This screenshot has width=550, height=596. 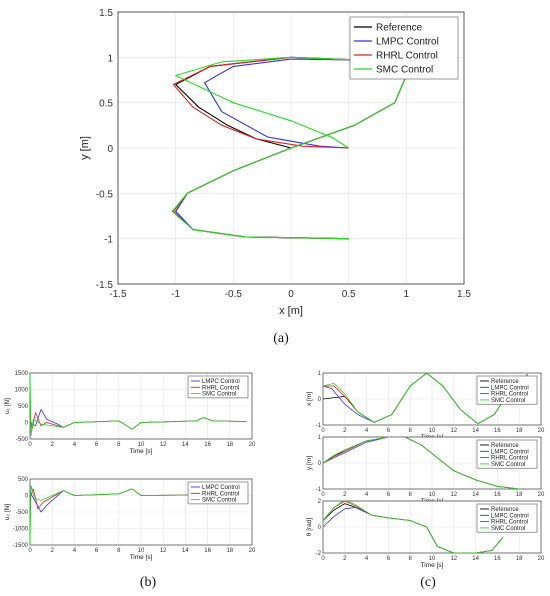 What do you see at coordinates (234, 294) in the screenshot?
I see `x-tick-label: -0.5` at bounding box center [234, 294].